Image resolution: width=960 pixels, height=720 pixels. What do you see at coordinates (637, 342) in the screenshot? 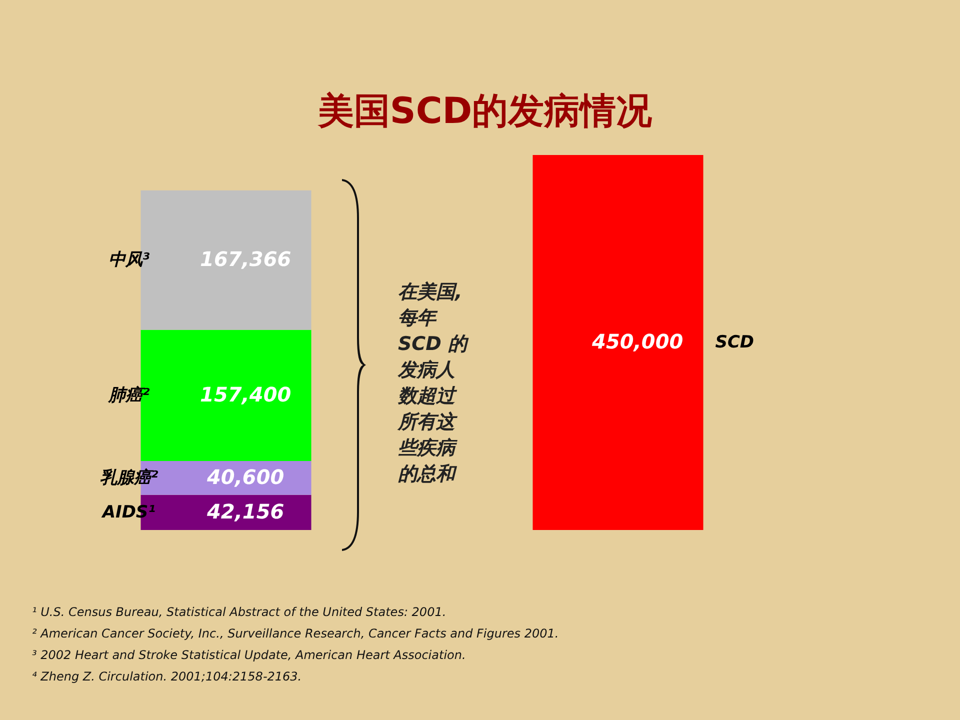
I see `data-label: 450,000` at bounding box center [637, 342].